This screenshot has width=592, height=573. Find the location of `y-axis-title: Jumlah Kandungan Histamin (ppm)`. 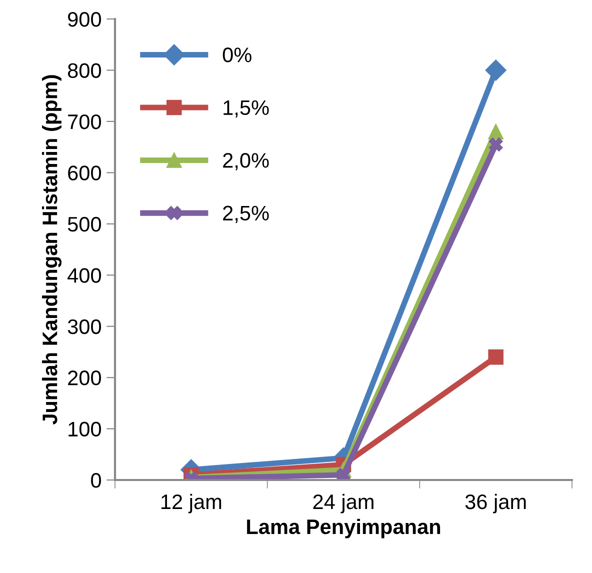

y-axis-title: Jumlah Kandungan Histamin (ppm) is located at coordinates (52, 250).